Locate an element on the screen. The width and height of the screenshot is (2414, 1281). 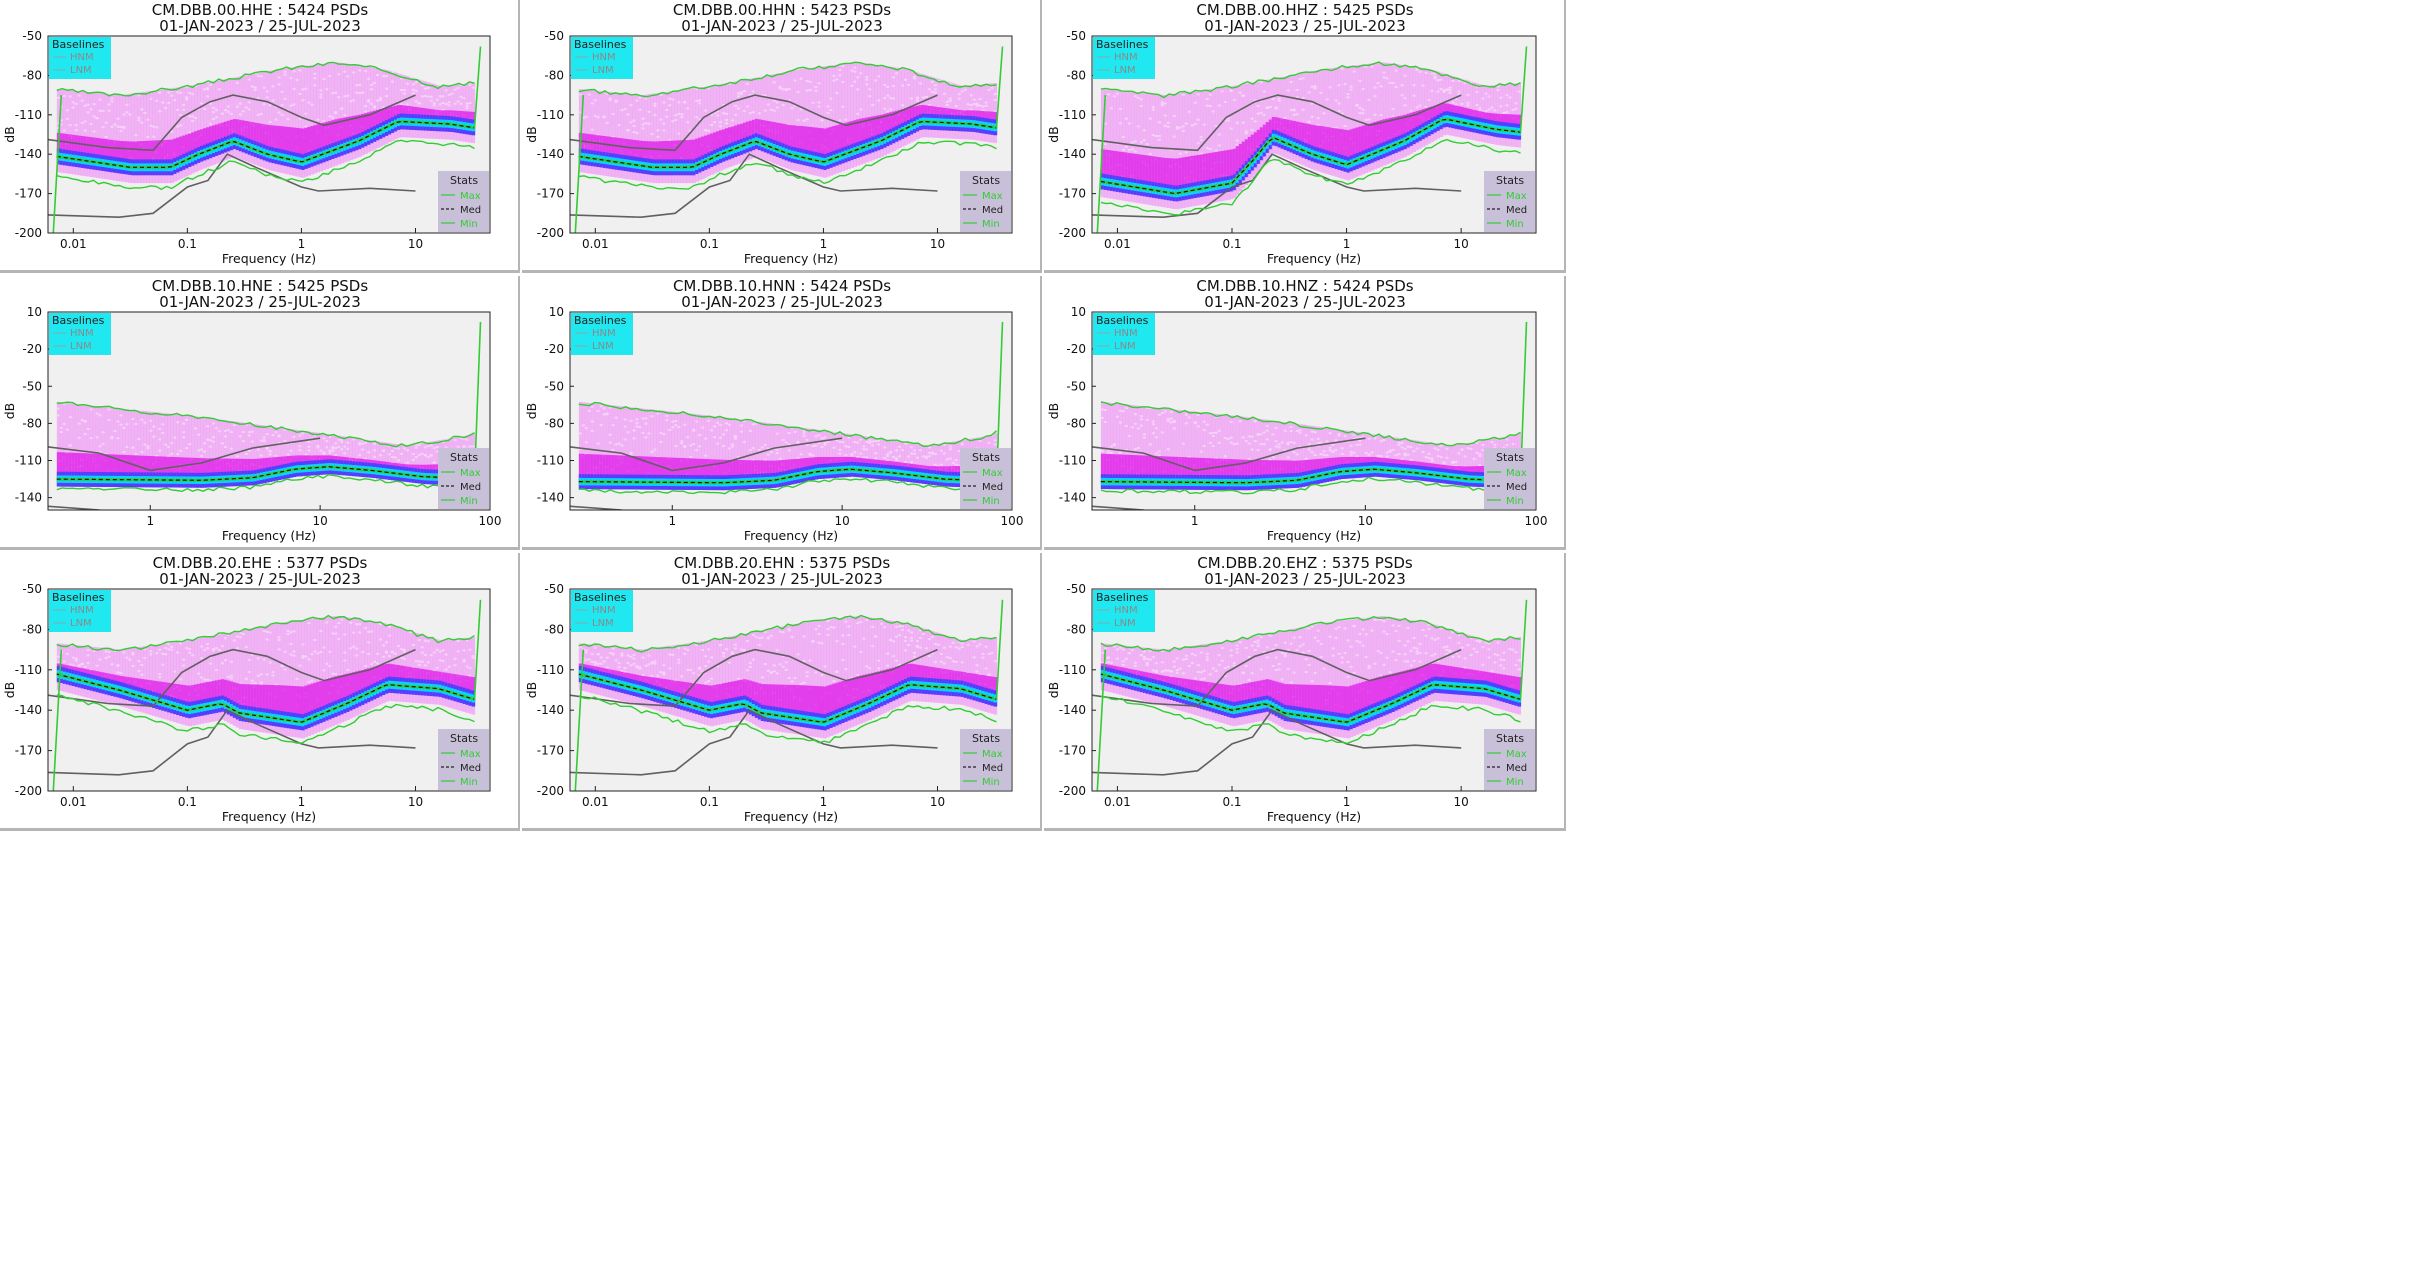
x-tick-label: 0.01 is located at coordinates (73, 244).